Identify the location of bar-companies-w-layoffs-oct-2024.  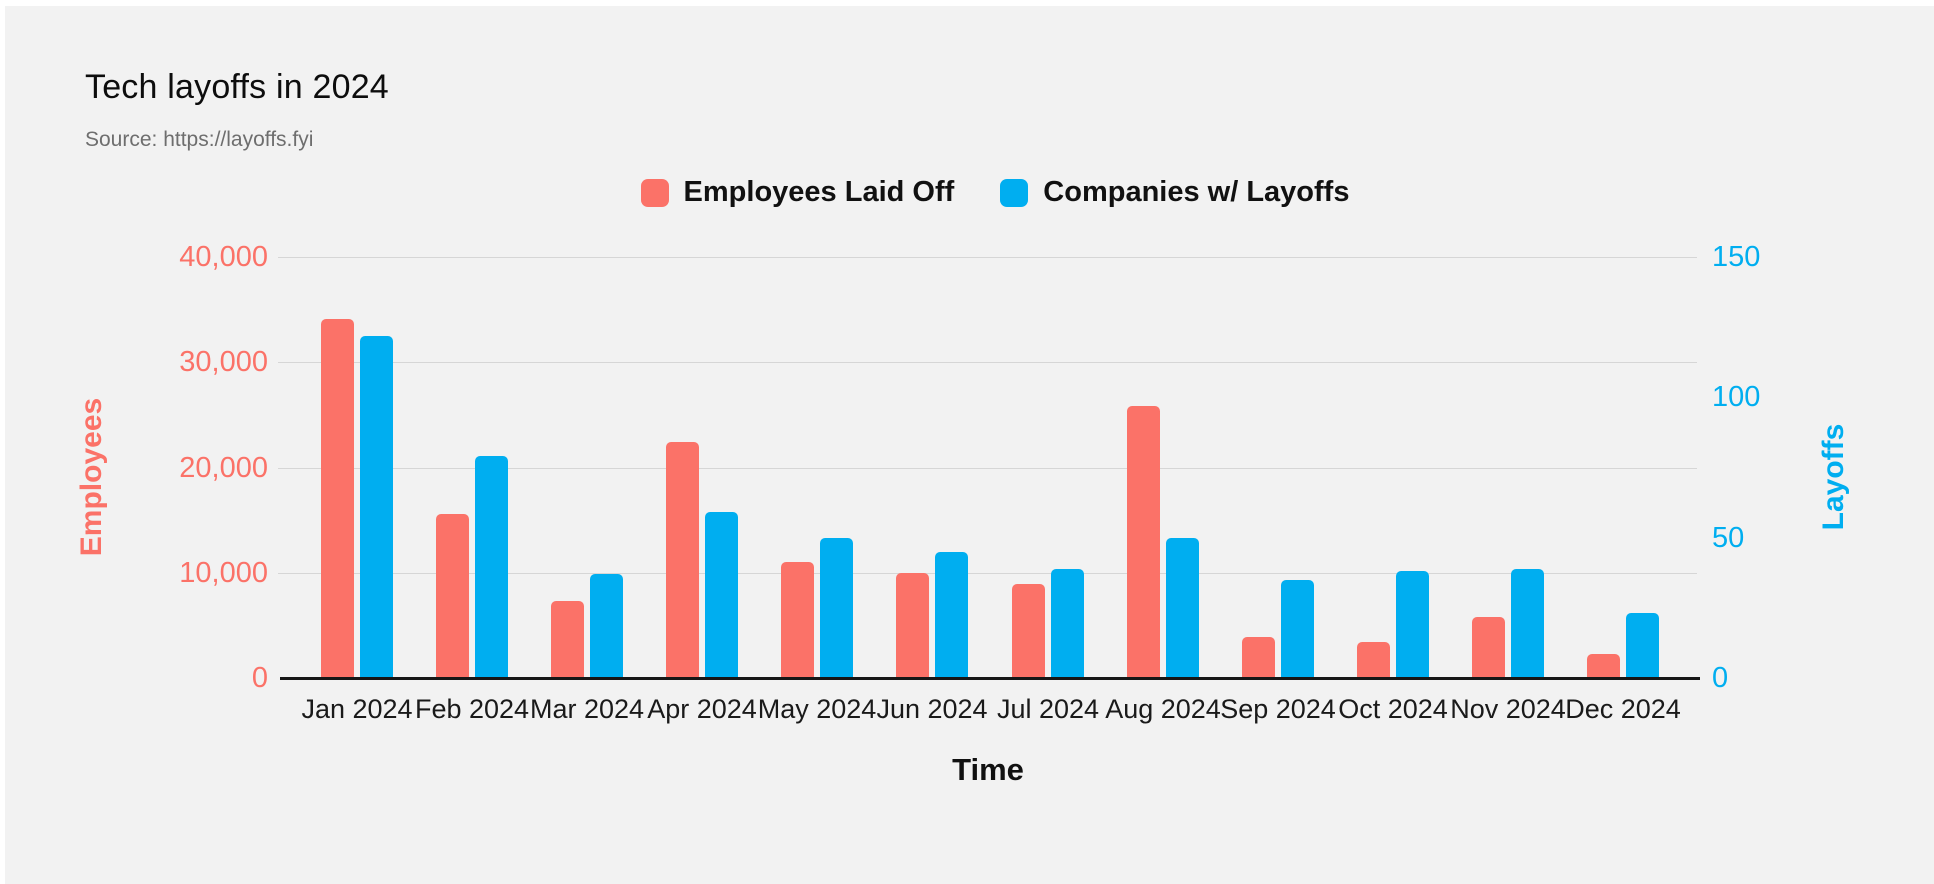
(1412, 624).